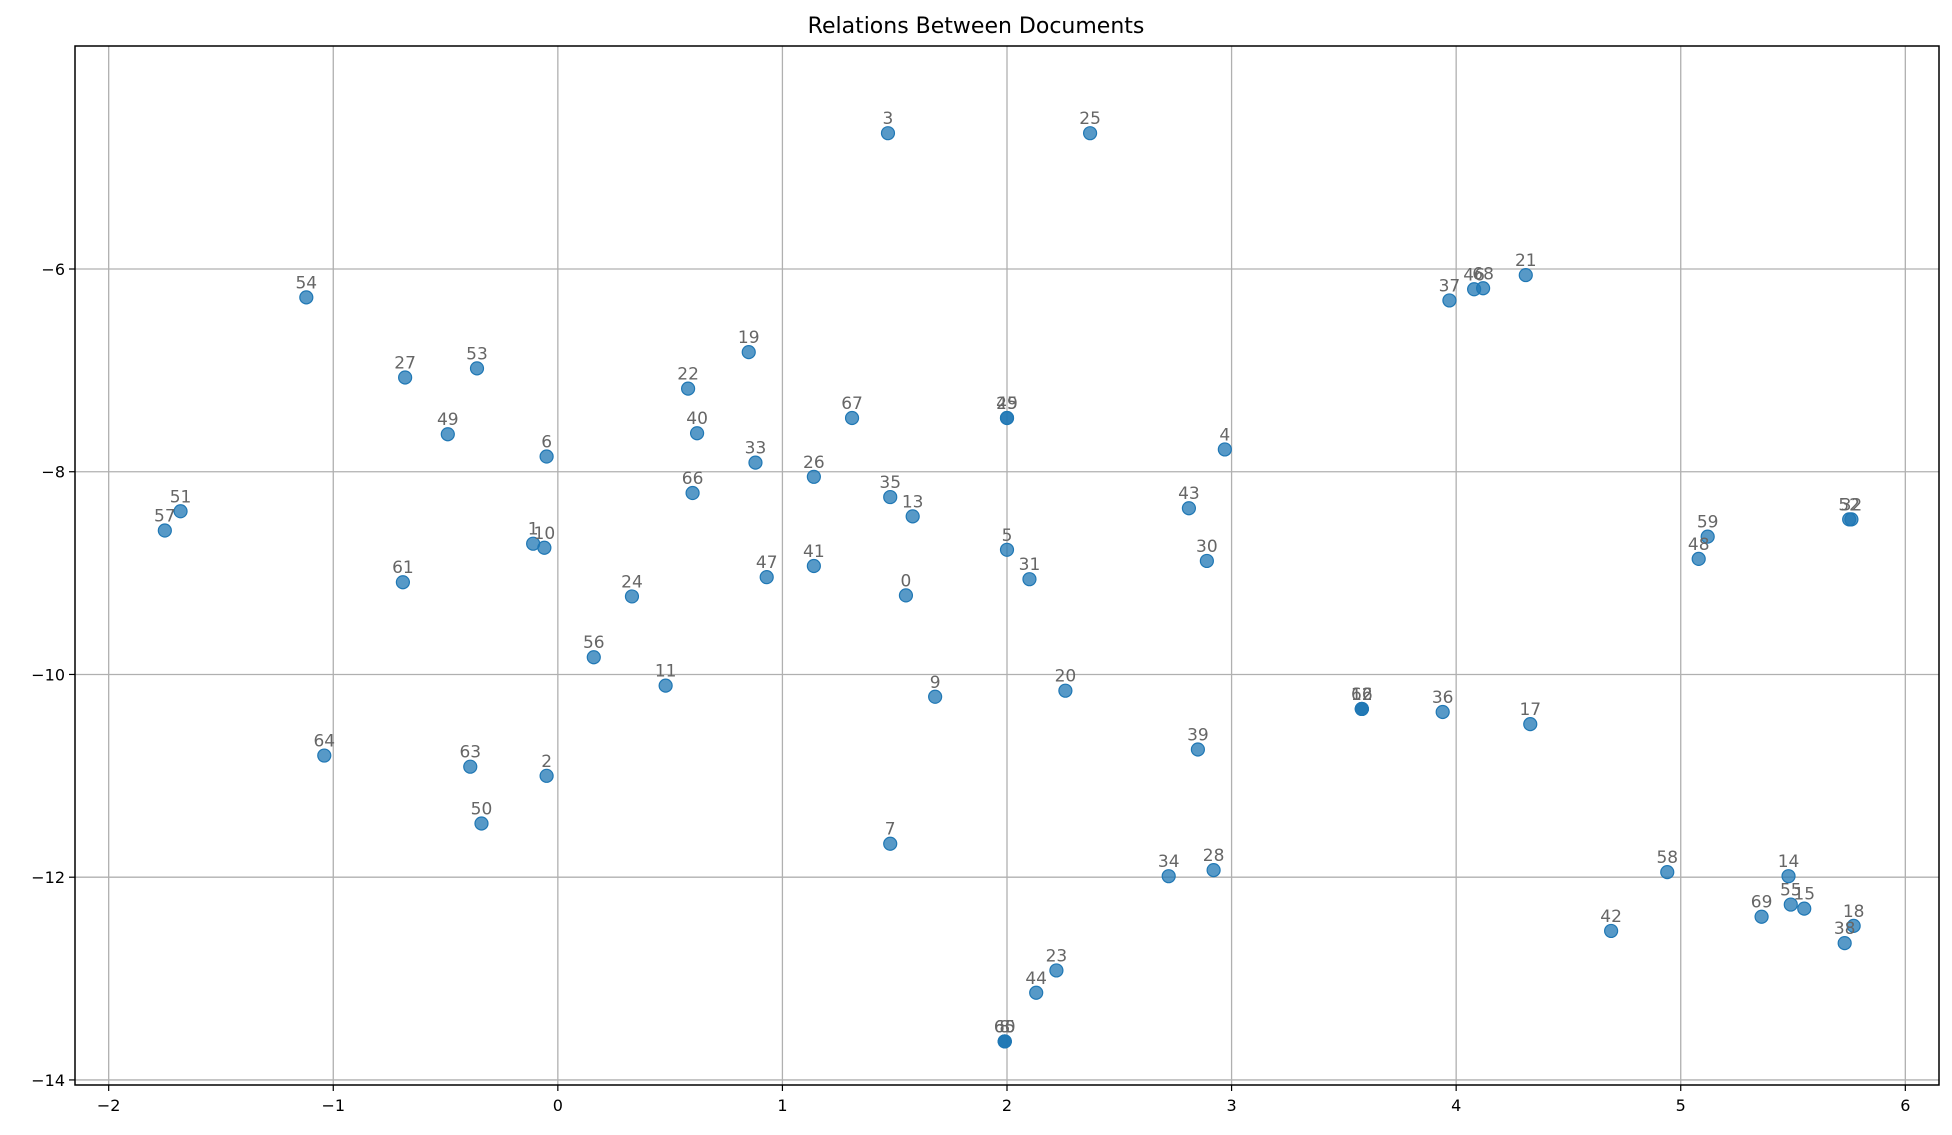 This screenshot has width=1952, height=1135. I want to click on x-tick-label: 5, so click(1681, 1105).